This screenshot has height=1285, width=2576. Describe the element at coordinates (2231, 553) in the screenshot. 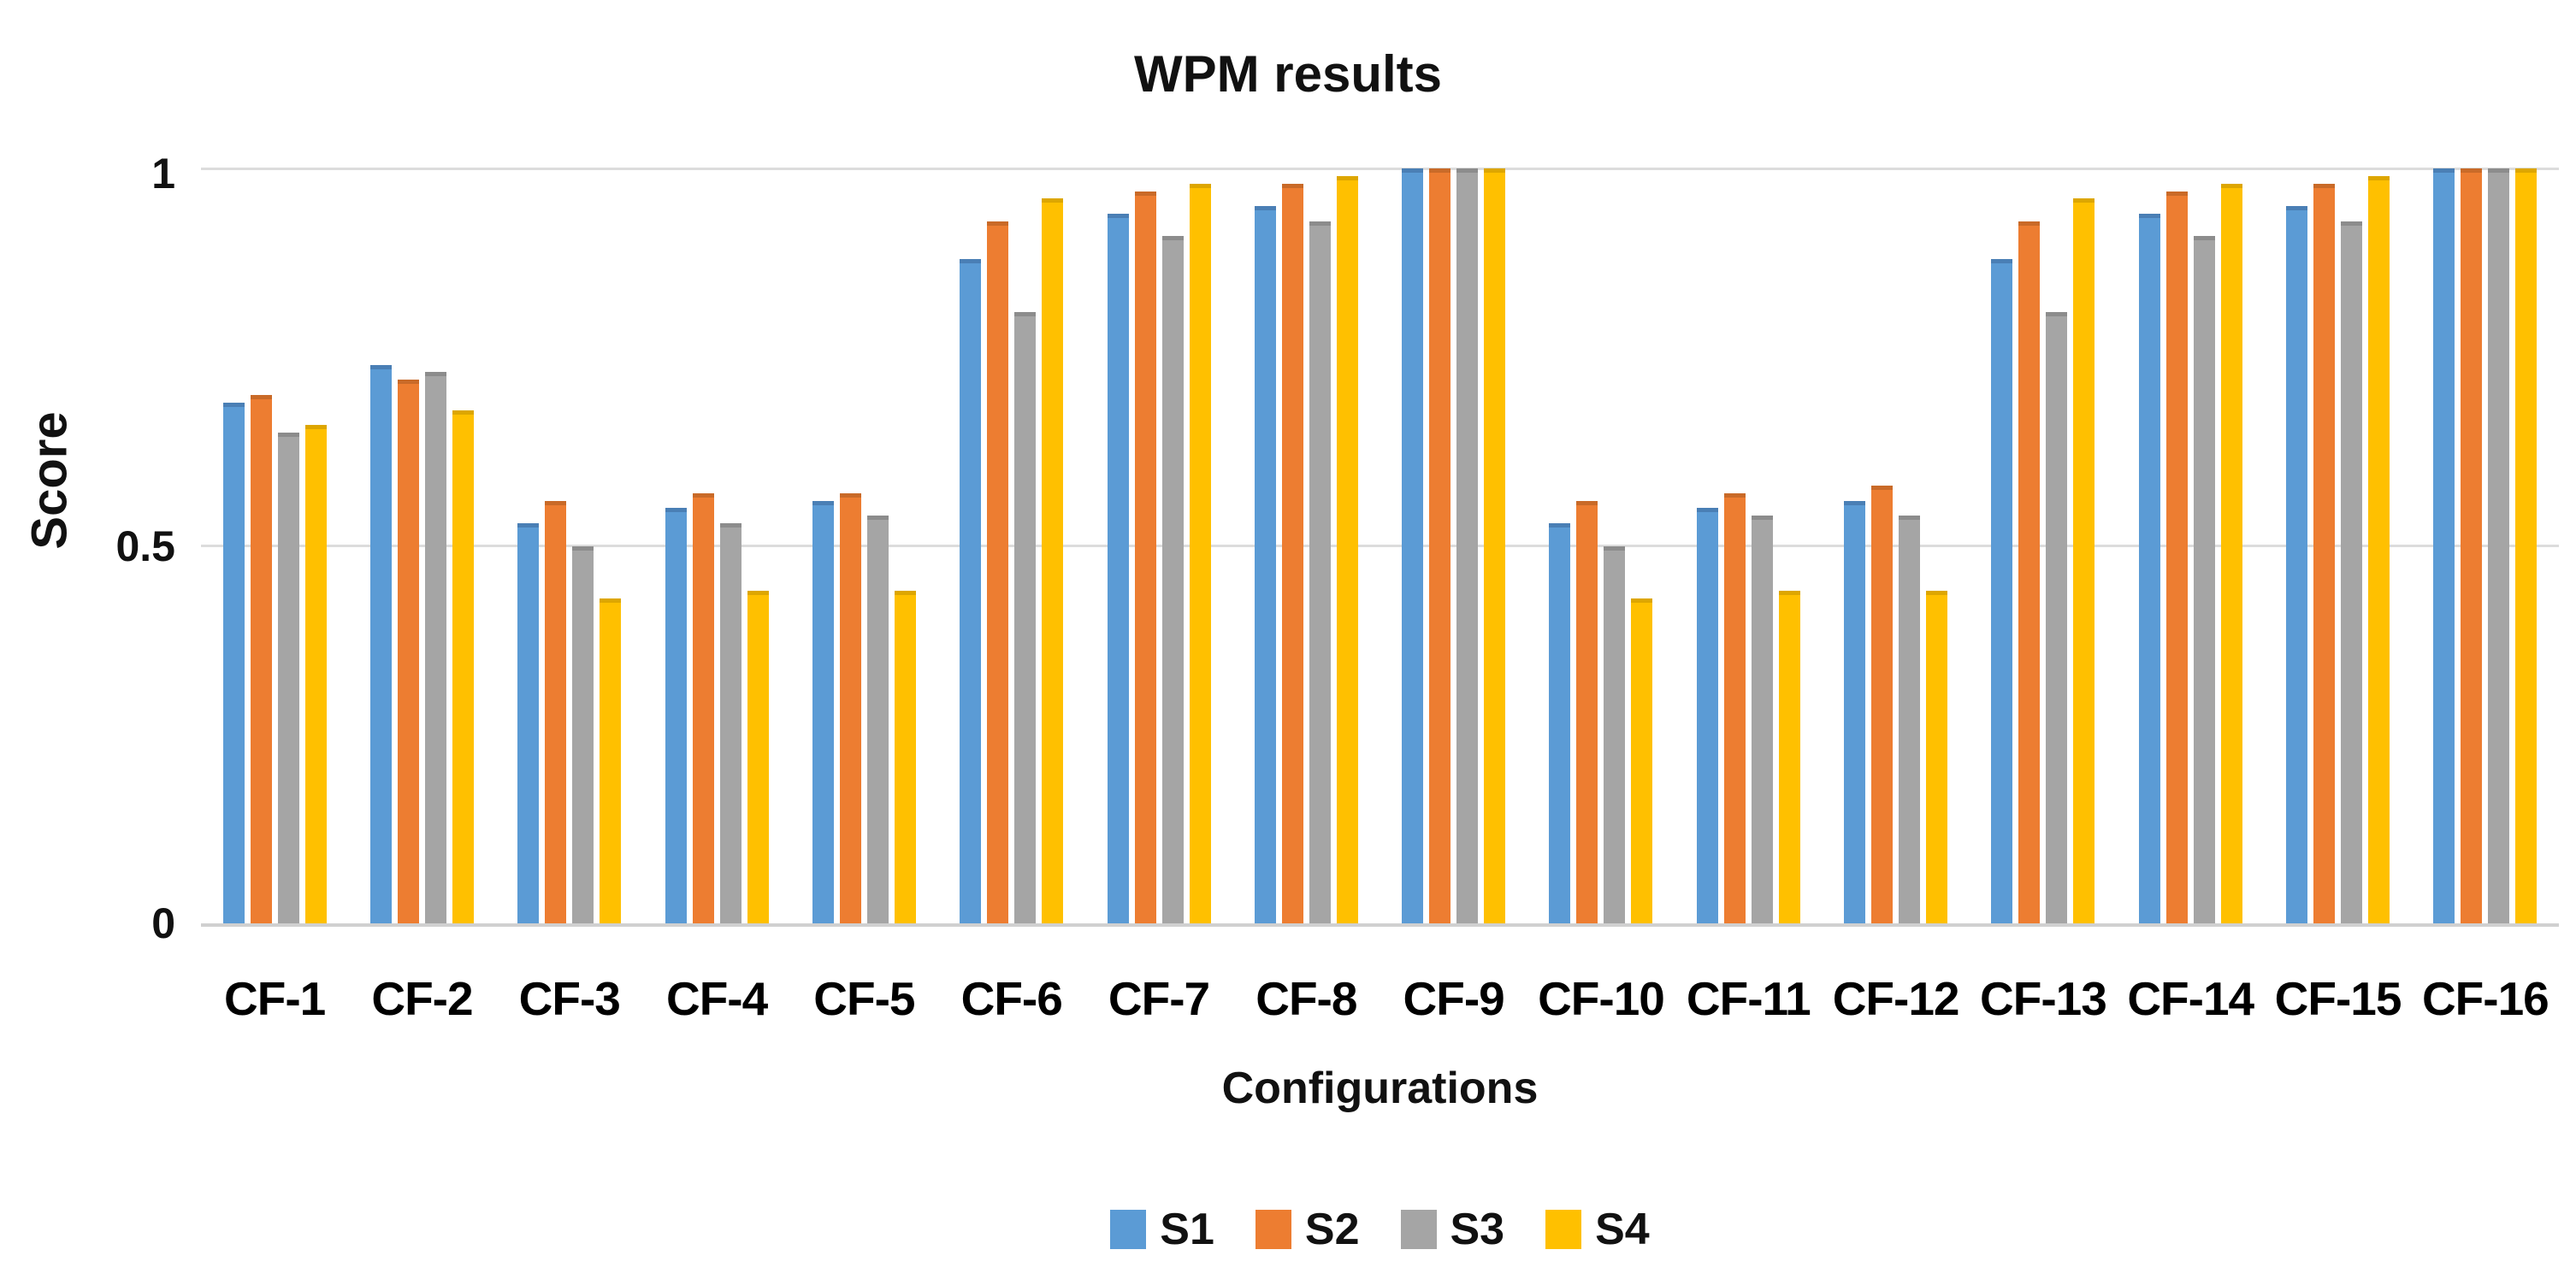

I see `bar-CF-14-S4` at that location.